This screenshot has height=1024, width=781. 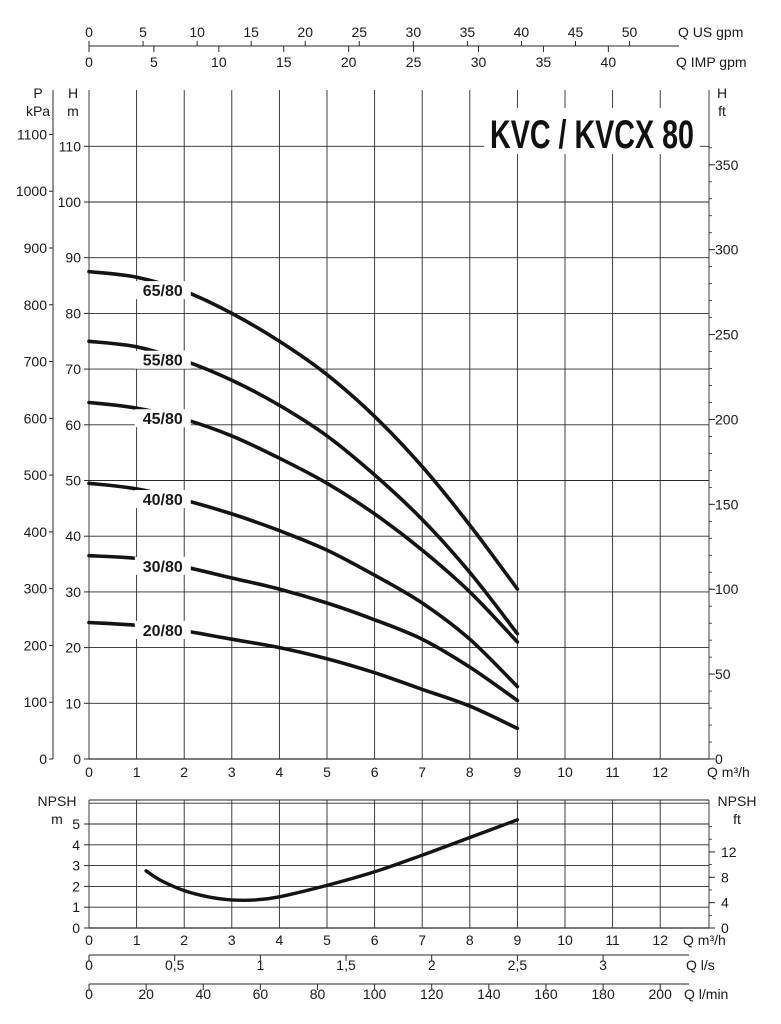 What do you see at coordinates (73, 703) in the screenshot?
I see `h-m-tick-label: 10` at bounding box center [73, 703].